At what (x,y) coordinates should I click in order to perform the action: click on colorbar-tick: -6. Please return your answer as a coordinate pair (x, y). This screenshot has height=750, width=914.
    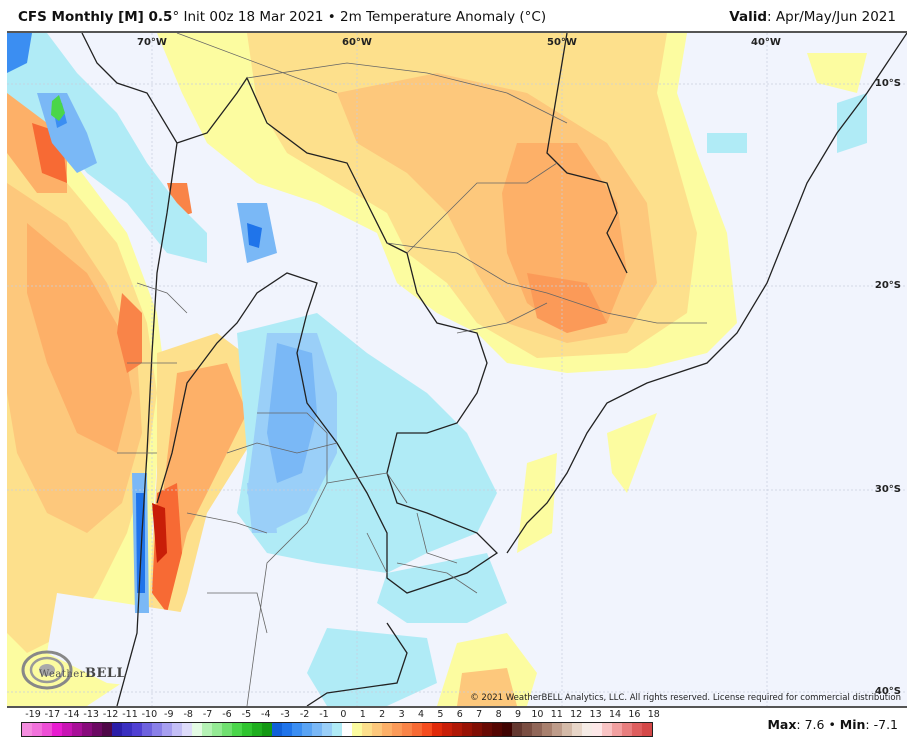
    Looking at the image, I should click on (227, 714).